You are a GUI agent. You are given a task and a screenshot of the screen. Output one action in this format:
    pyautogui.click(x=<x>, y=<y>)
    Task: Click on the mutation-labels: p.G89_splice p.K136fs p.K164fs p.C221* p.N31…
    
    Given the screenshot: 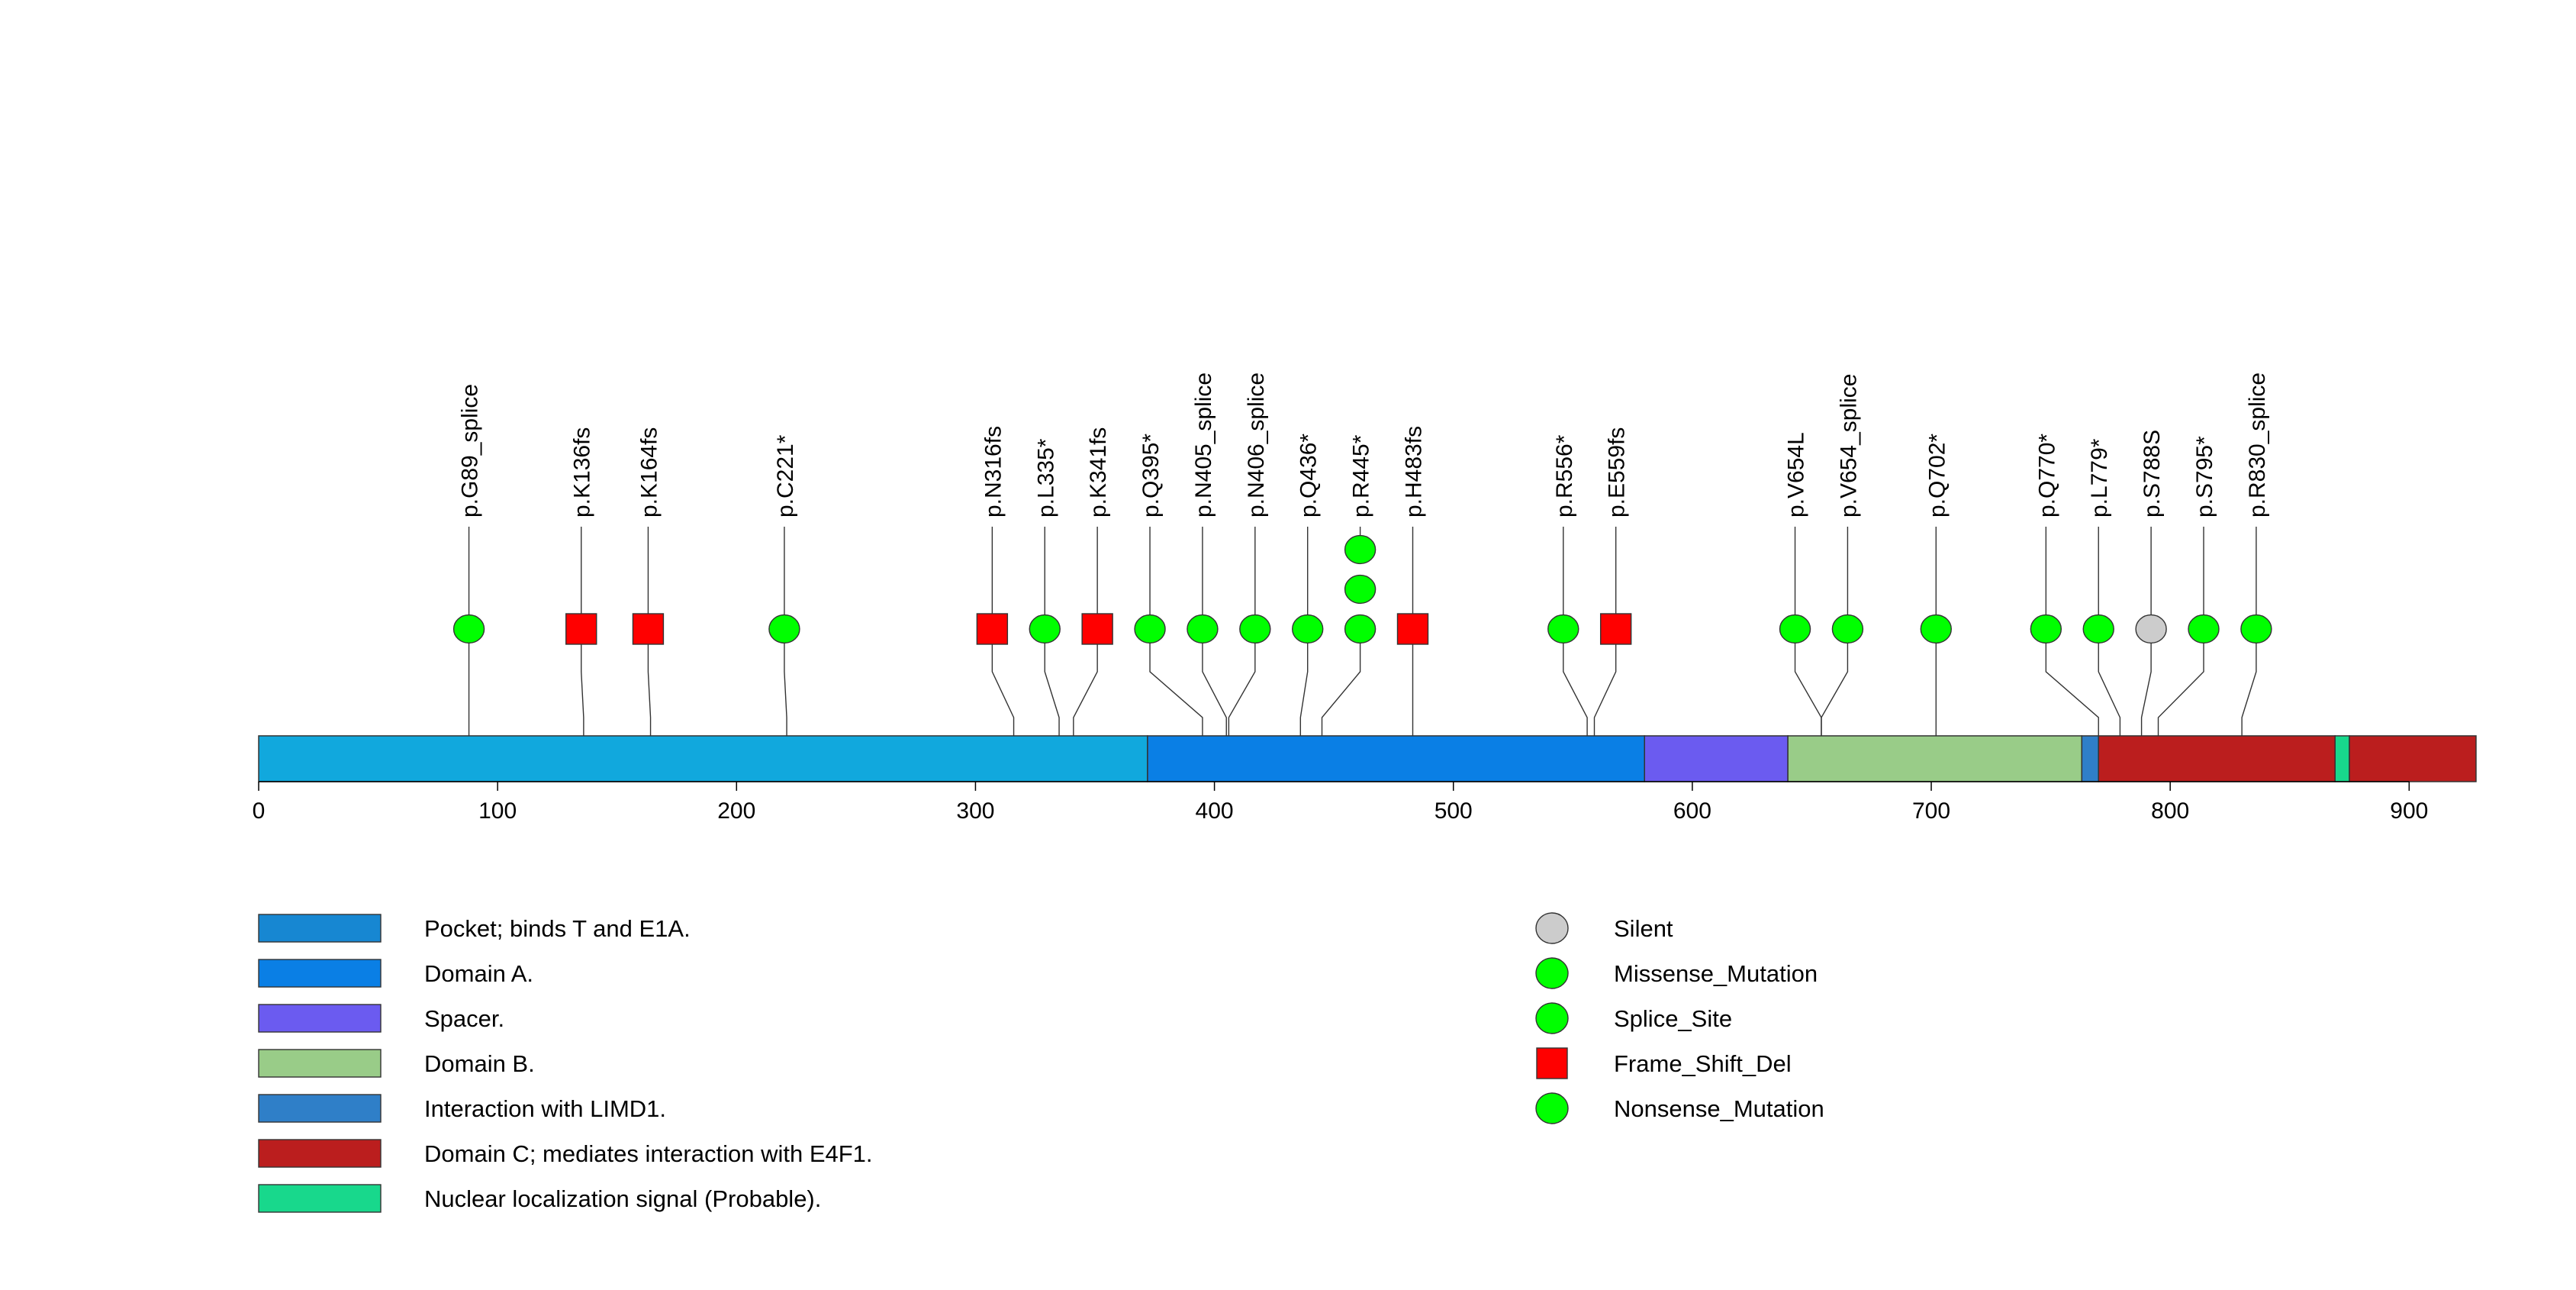 What is the action you would take?
    pyautogui.click(x=1364, y=445)
    